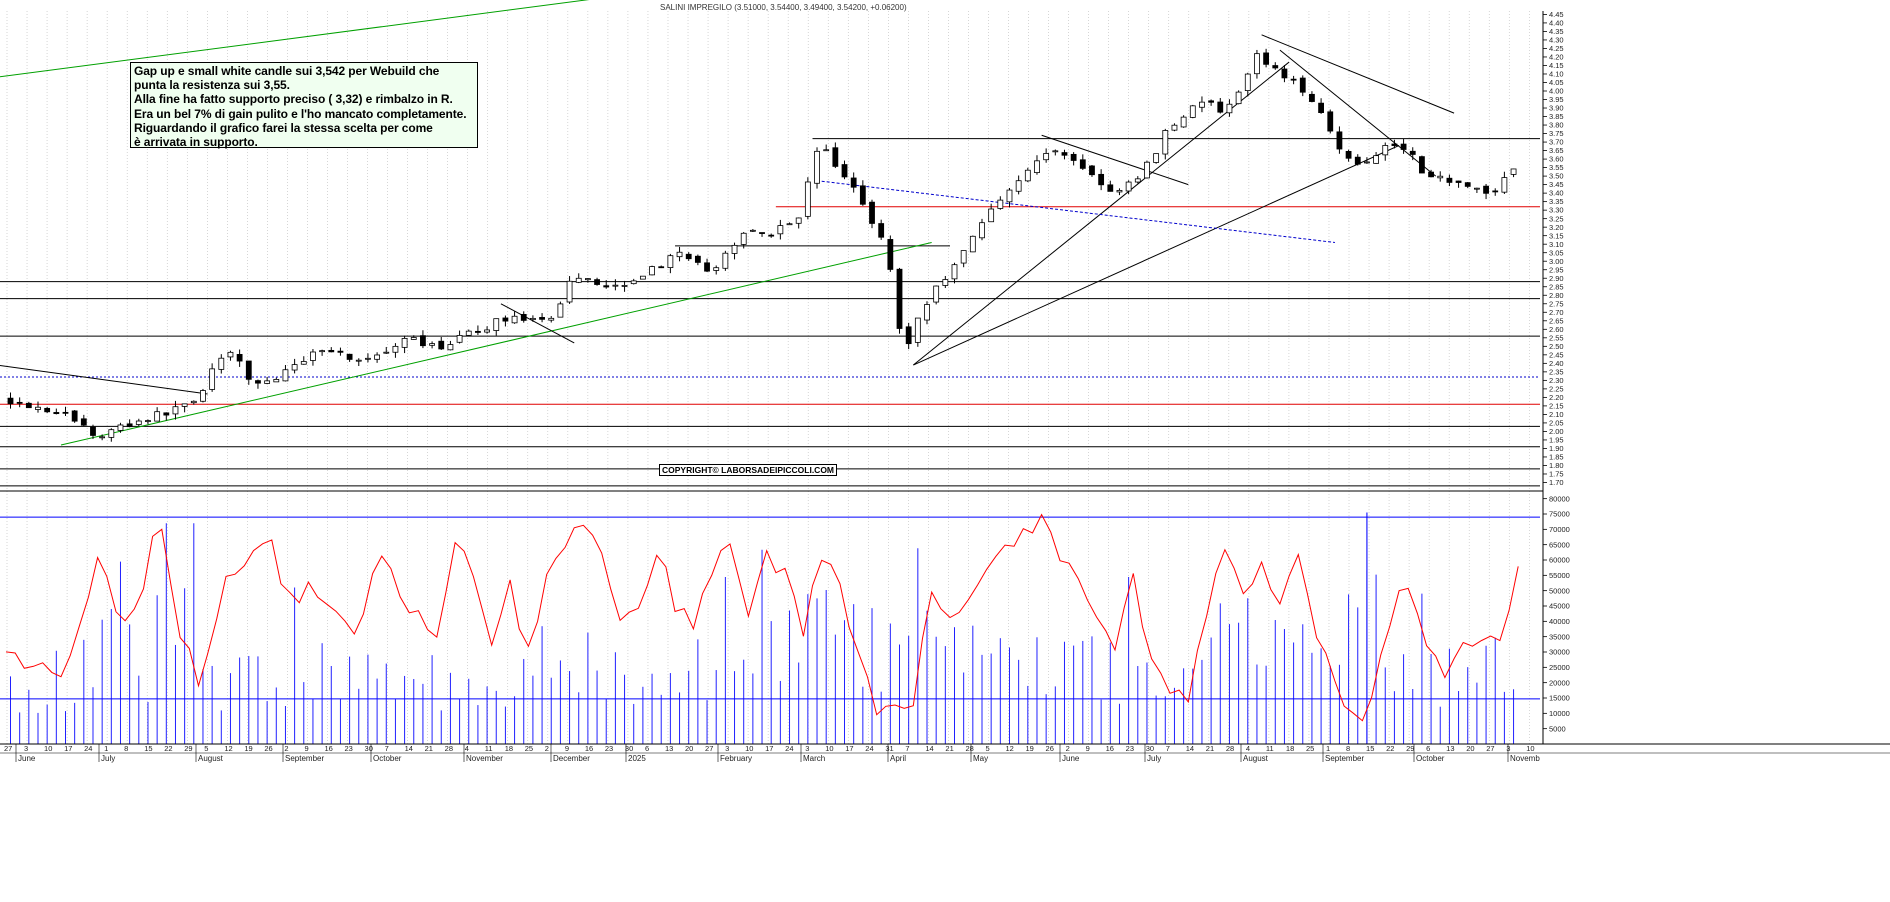 The width and height of the screenshot is (1890, 902). What do you see at coordinates (1556, 474) in the screenshot?
I see `y-tick-label: 1.75` at bounding box center [1556, 474].